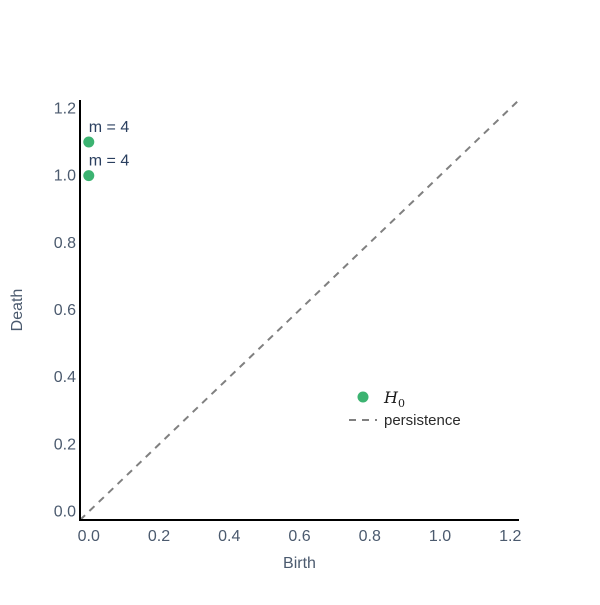 The height and width of the screenshot is (605, 600). Describe the element at coordinates (17, 310) in the screenshot. I see `y-axis-title: Death` at that location.